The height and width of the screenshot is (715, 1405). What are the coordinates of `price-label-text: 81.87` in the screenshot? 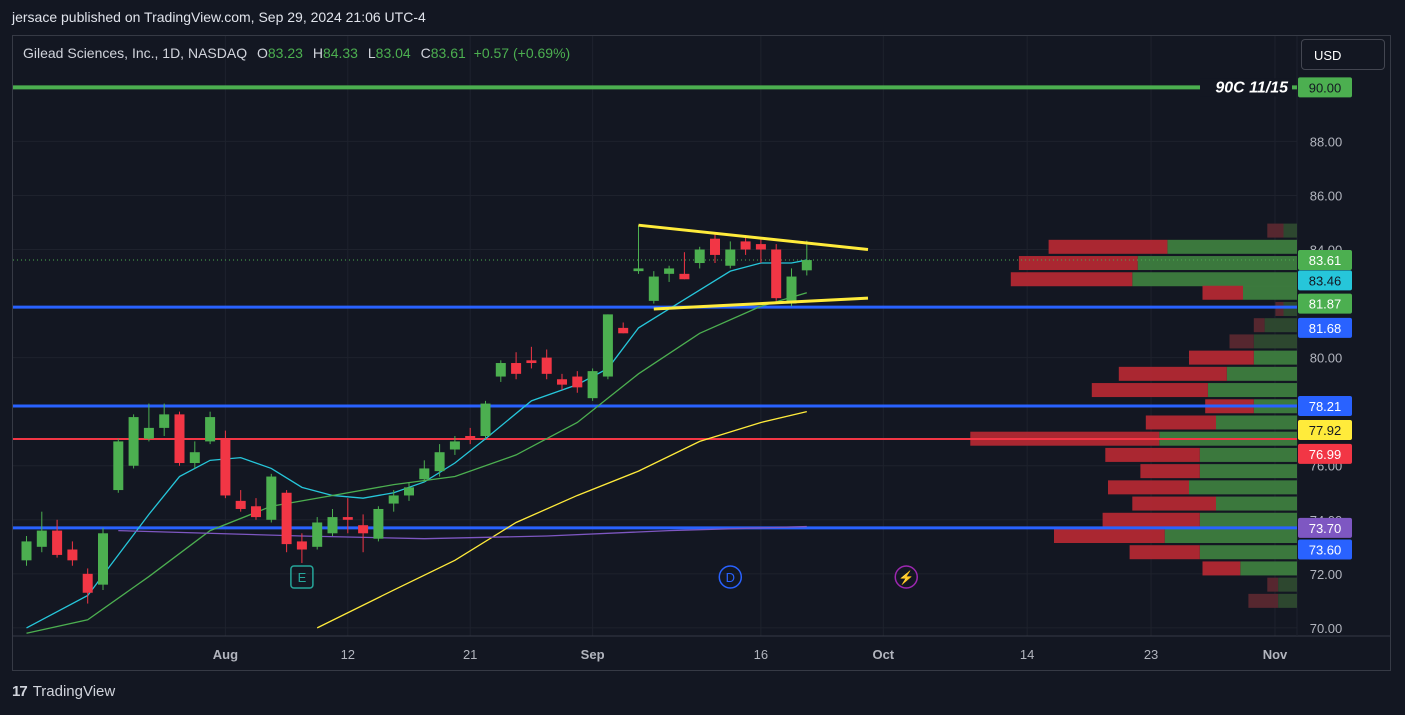 It's located at (1325, 304).